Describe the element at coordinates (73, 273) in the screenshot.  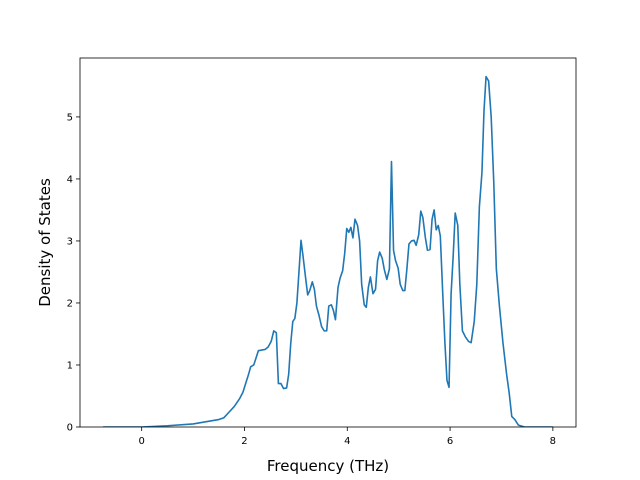
I see `y-axis: 0 1 2 3 4 5` at that location.